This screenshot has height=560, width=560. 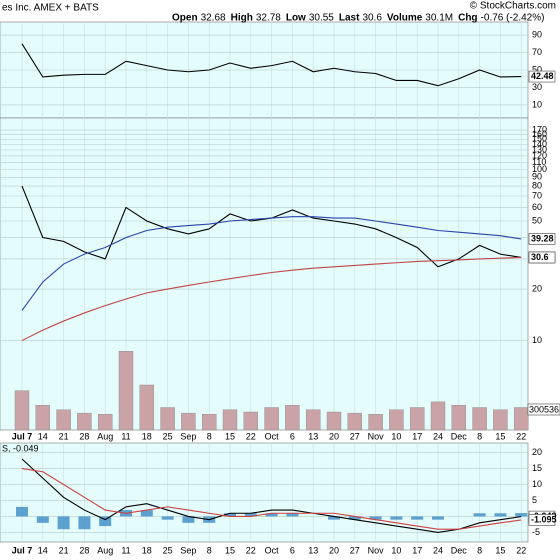 I want to click on x-tick-label: Jul 7, so click(x=22, y=550).